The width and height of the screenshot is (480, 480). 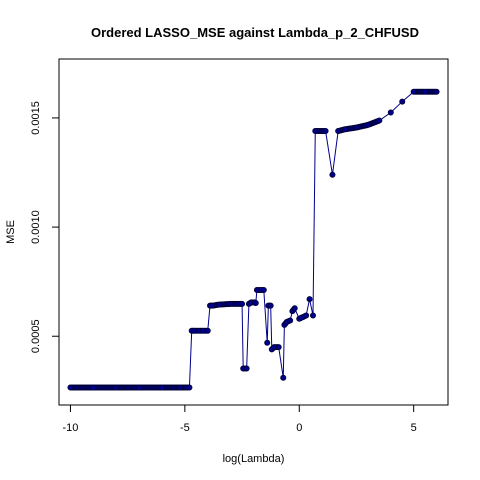 What do you see at coordinates (36, 227) in the screenshot?
I see `y-tick-label: 0.0010` at bounding box center [36, 227].